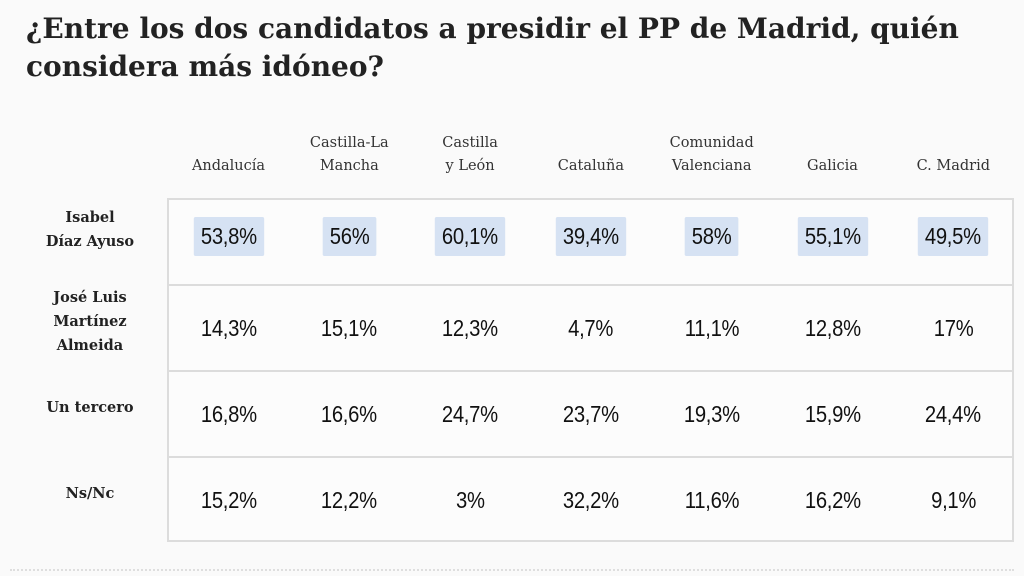 The width and height of the screenshot is (1024, 576). Describe the element at coordinates (832, 154) in the screenshot. I see `column-header: Galicia` at that location.